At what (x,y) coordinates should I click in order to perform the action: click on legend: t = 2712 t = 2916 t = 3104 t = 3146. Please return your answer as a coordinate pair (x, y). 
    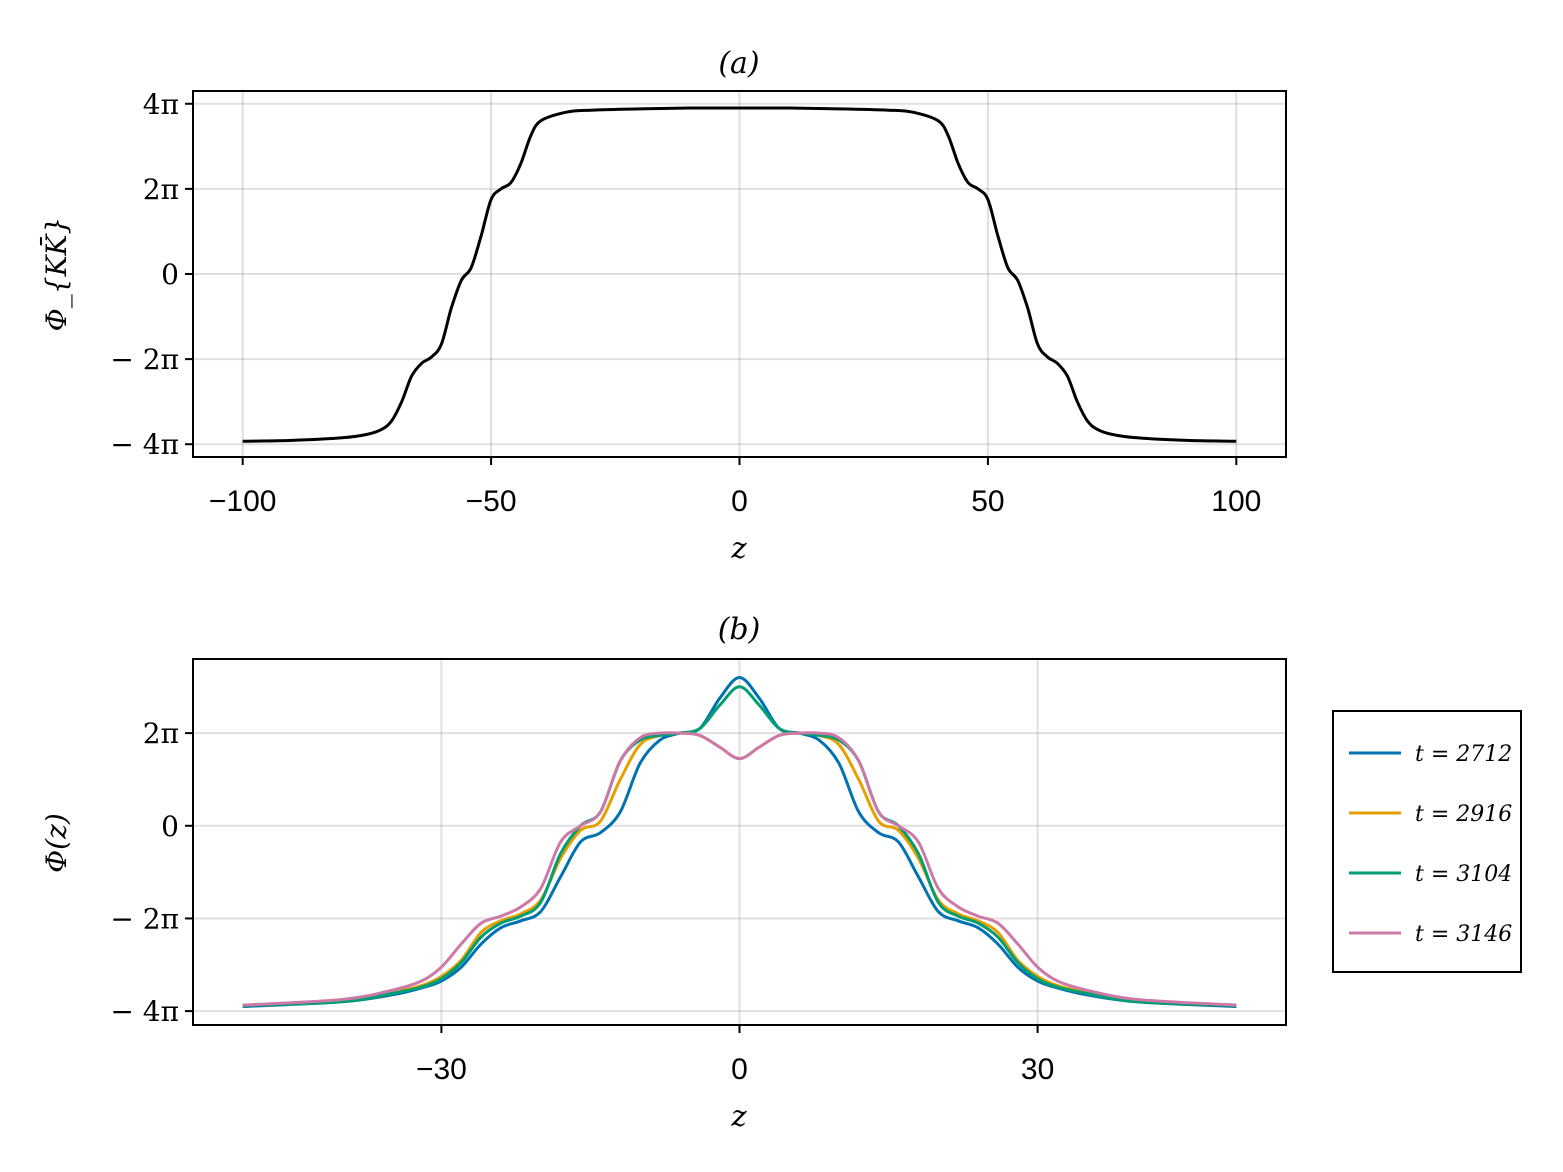
    Looking at the image, I should click on (1427, 841).